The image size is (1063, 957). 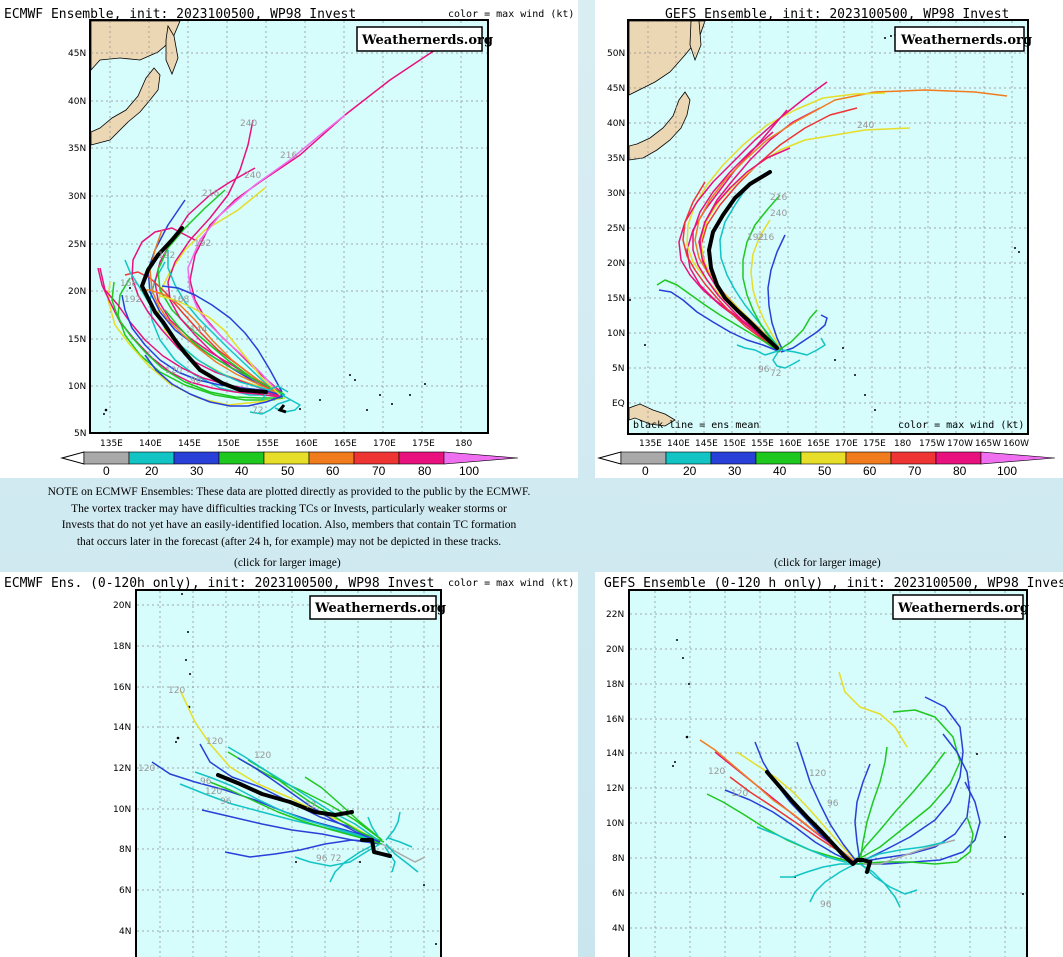 I want to click on latitude-labels: 20N 18N 16N 14N 12N 10N 8N 6N 4N, so click(x=122, y=769).